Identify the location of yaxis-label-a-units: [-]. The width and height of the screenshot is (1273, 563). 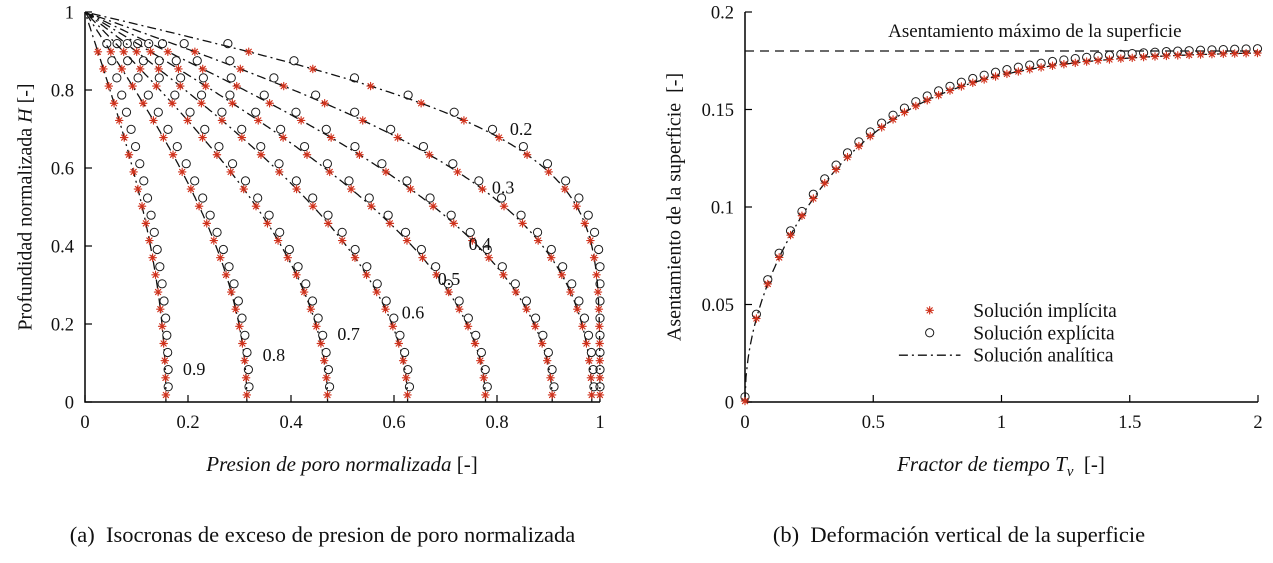
(25, 93).